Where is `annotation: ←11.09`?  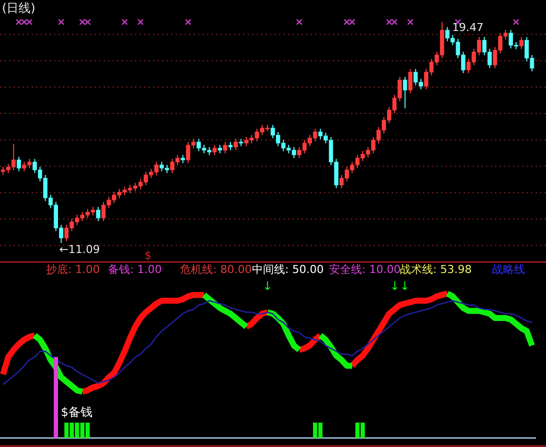 annotation: ←11.09 is located at coordinates (79, 249).